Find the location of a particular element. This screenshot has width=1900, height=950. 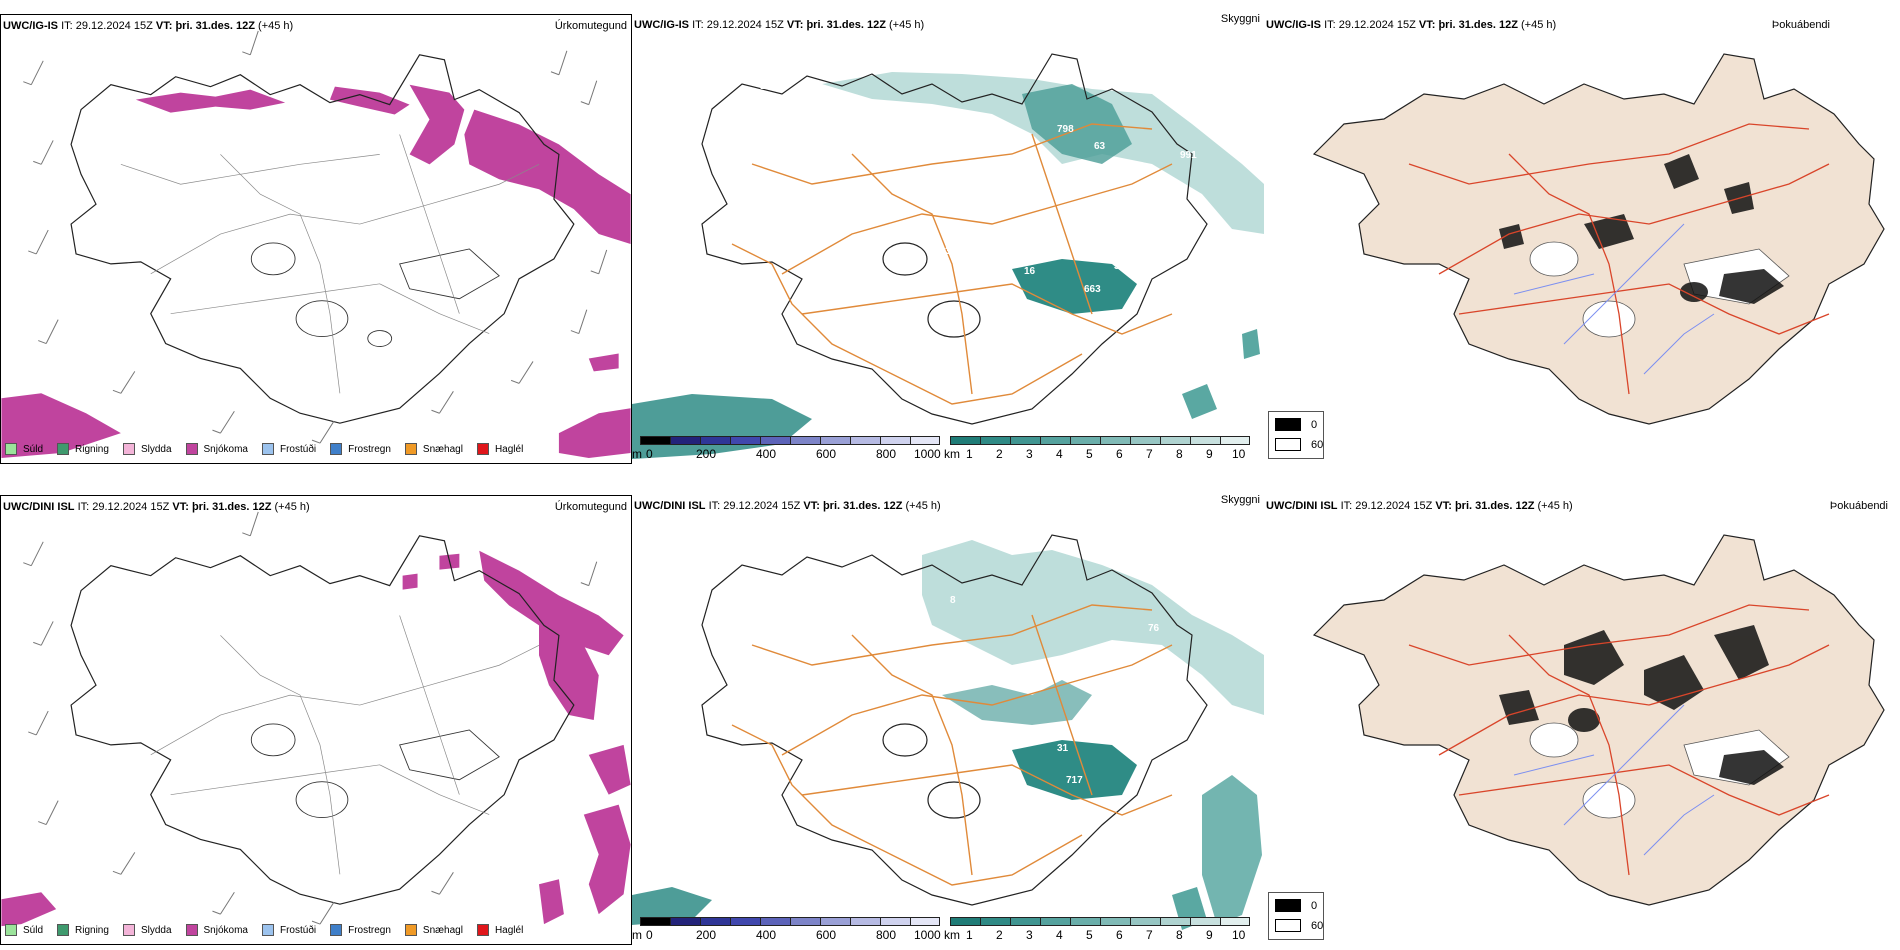

visibility-value: 180 is located at coordinates (768, 86).